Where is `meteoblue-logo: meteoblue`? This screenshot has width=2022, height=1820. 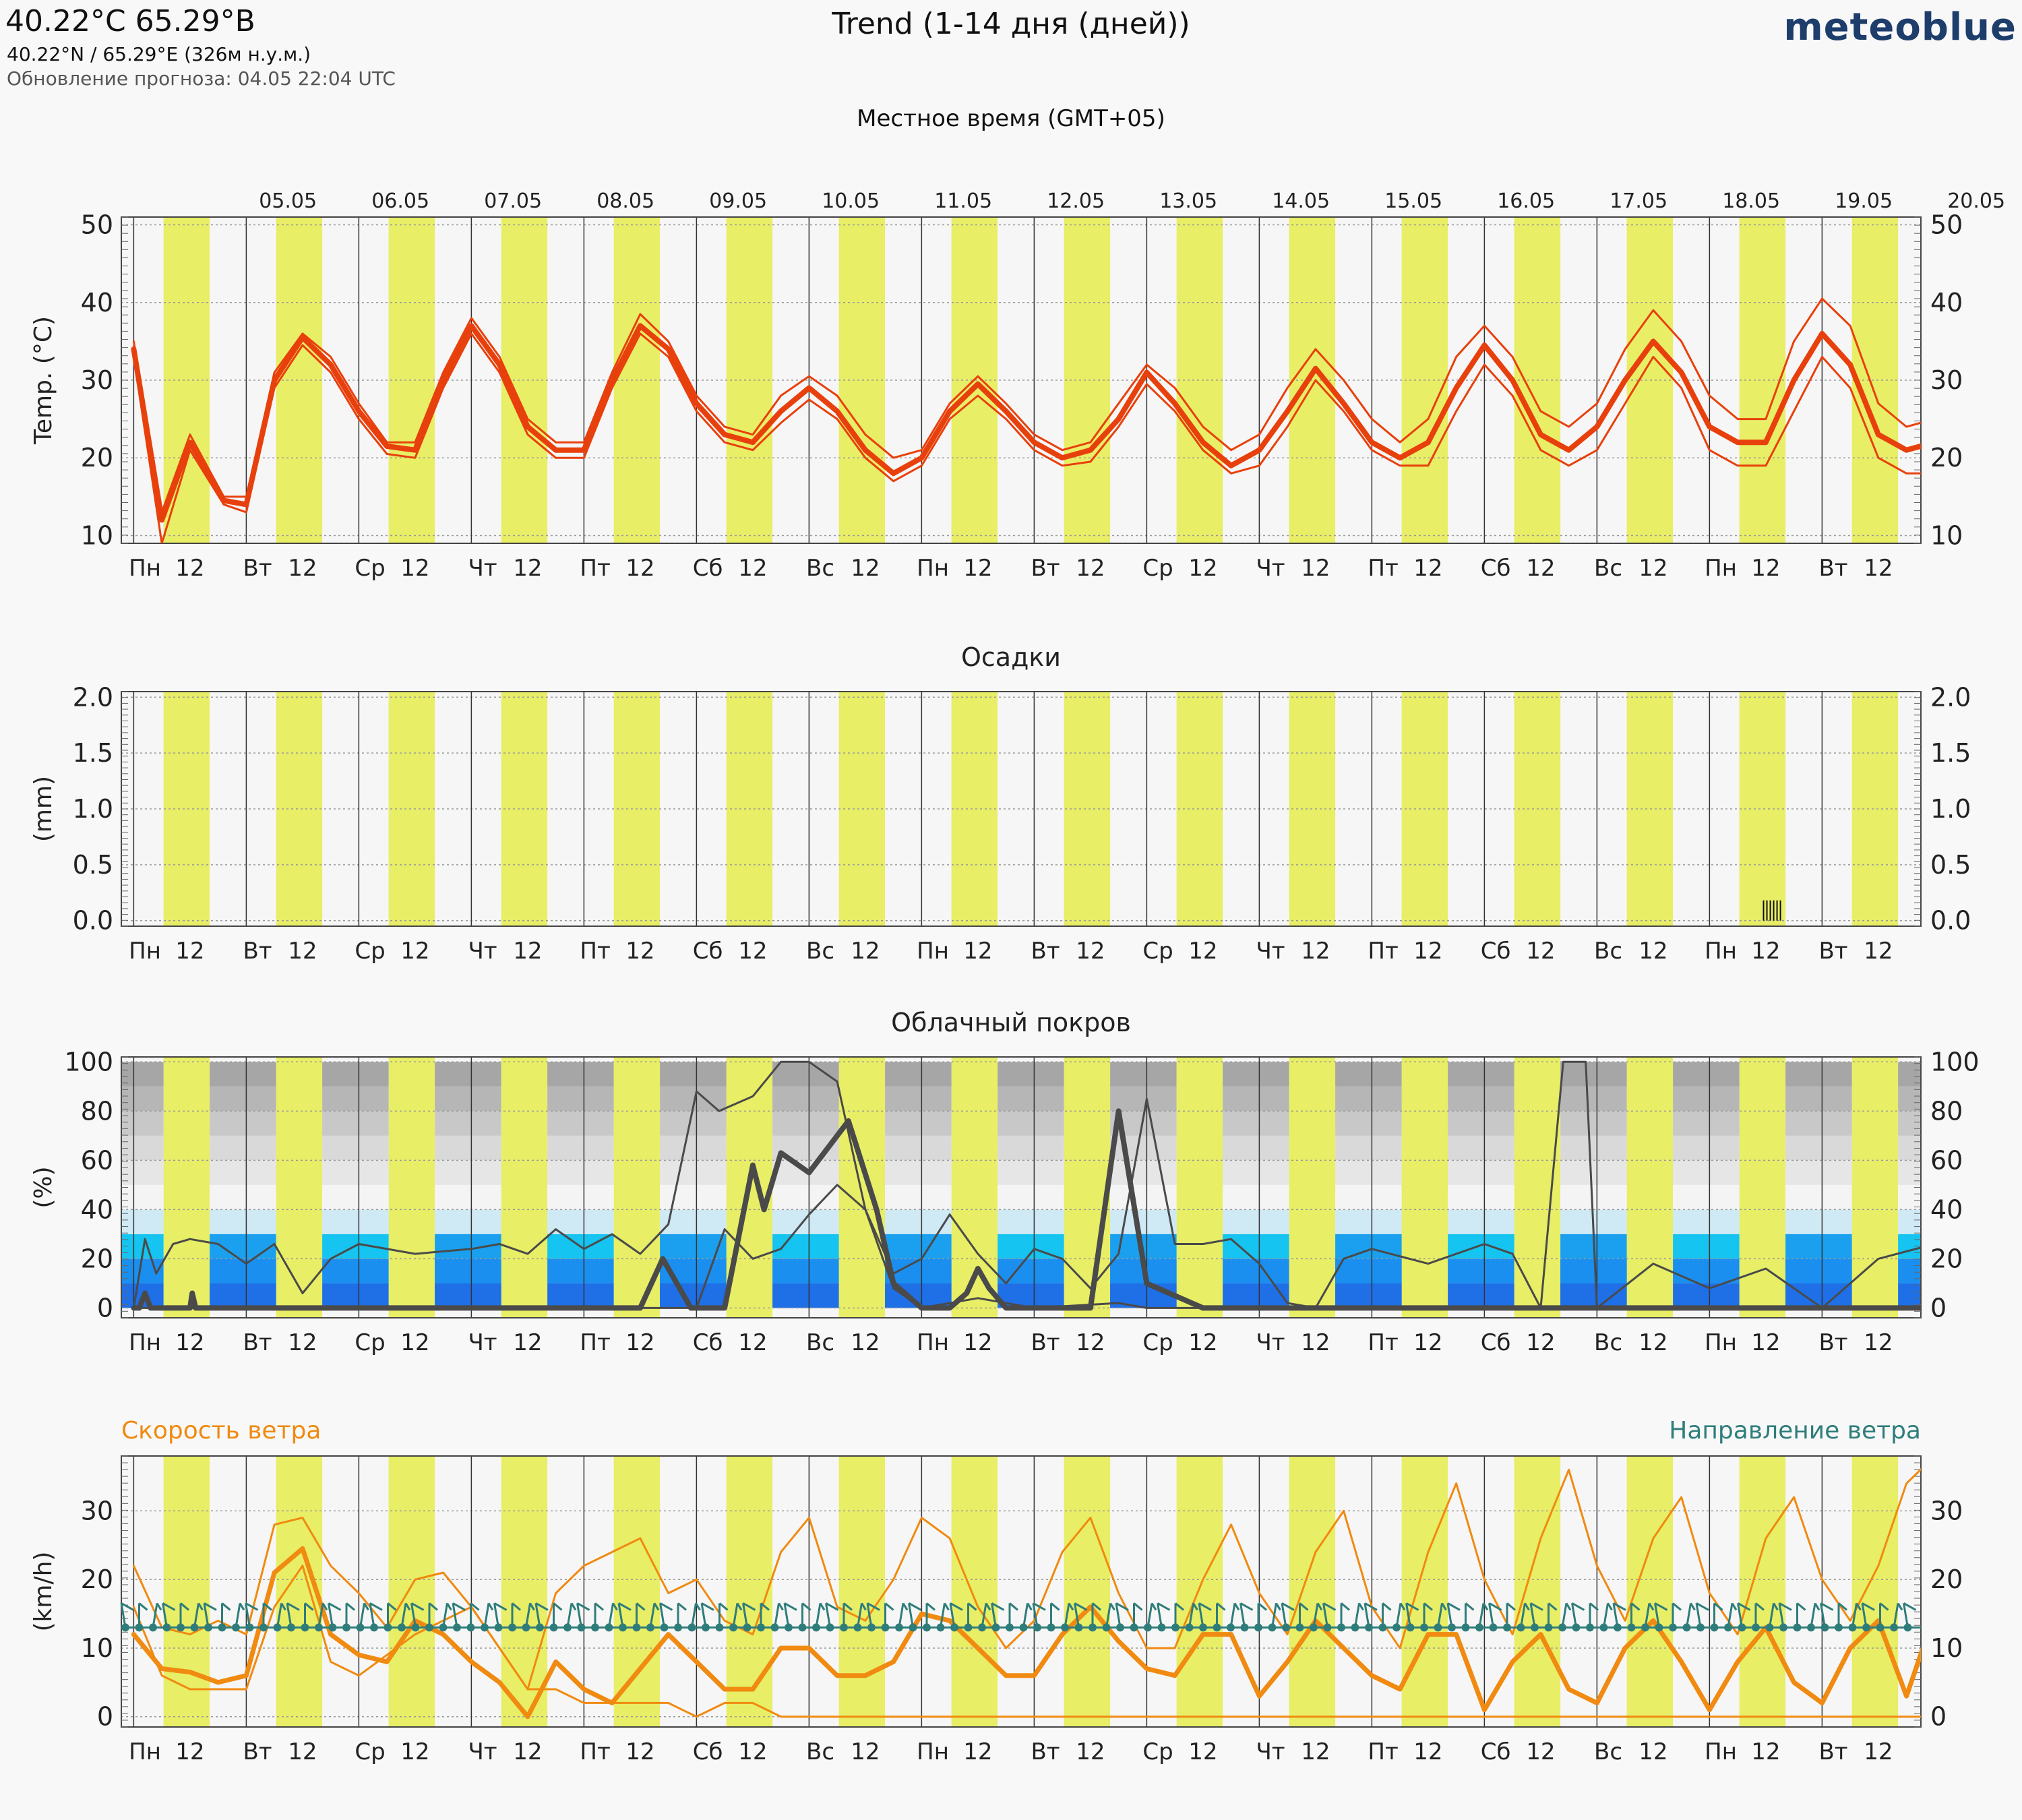 meteoblue-logo: meteoblue is located at coordinates (1900, 27).